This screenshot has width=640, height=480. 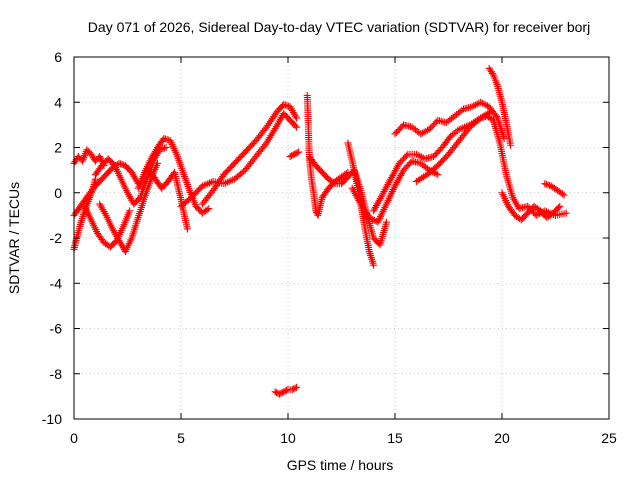 I want to click on series-track-d, so click(x=130, y=176).